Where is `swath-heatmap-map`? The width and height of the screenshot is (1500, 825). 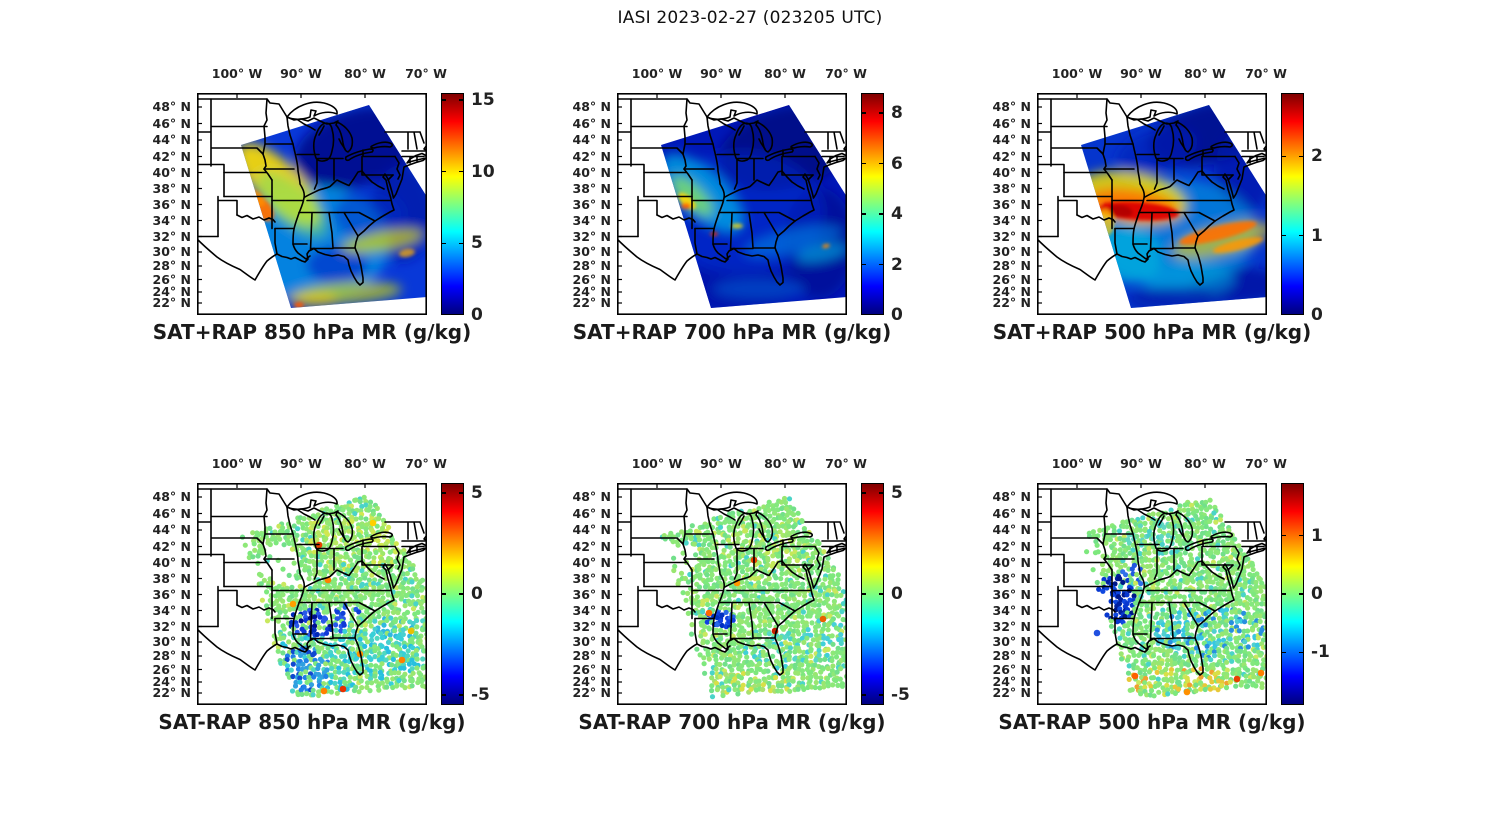 swath-heatmap-map is located at coordinates (312, 204).